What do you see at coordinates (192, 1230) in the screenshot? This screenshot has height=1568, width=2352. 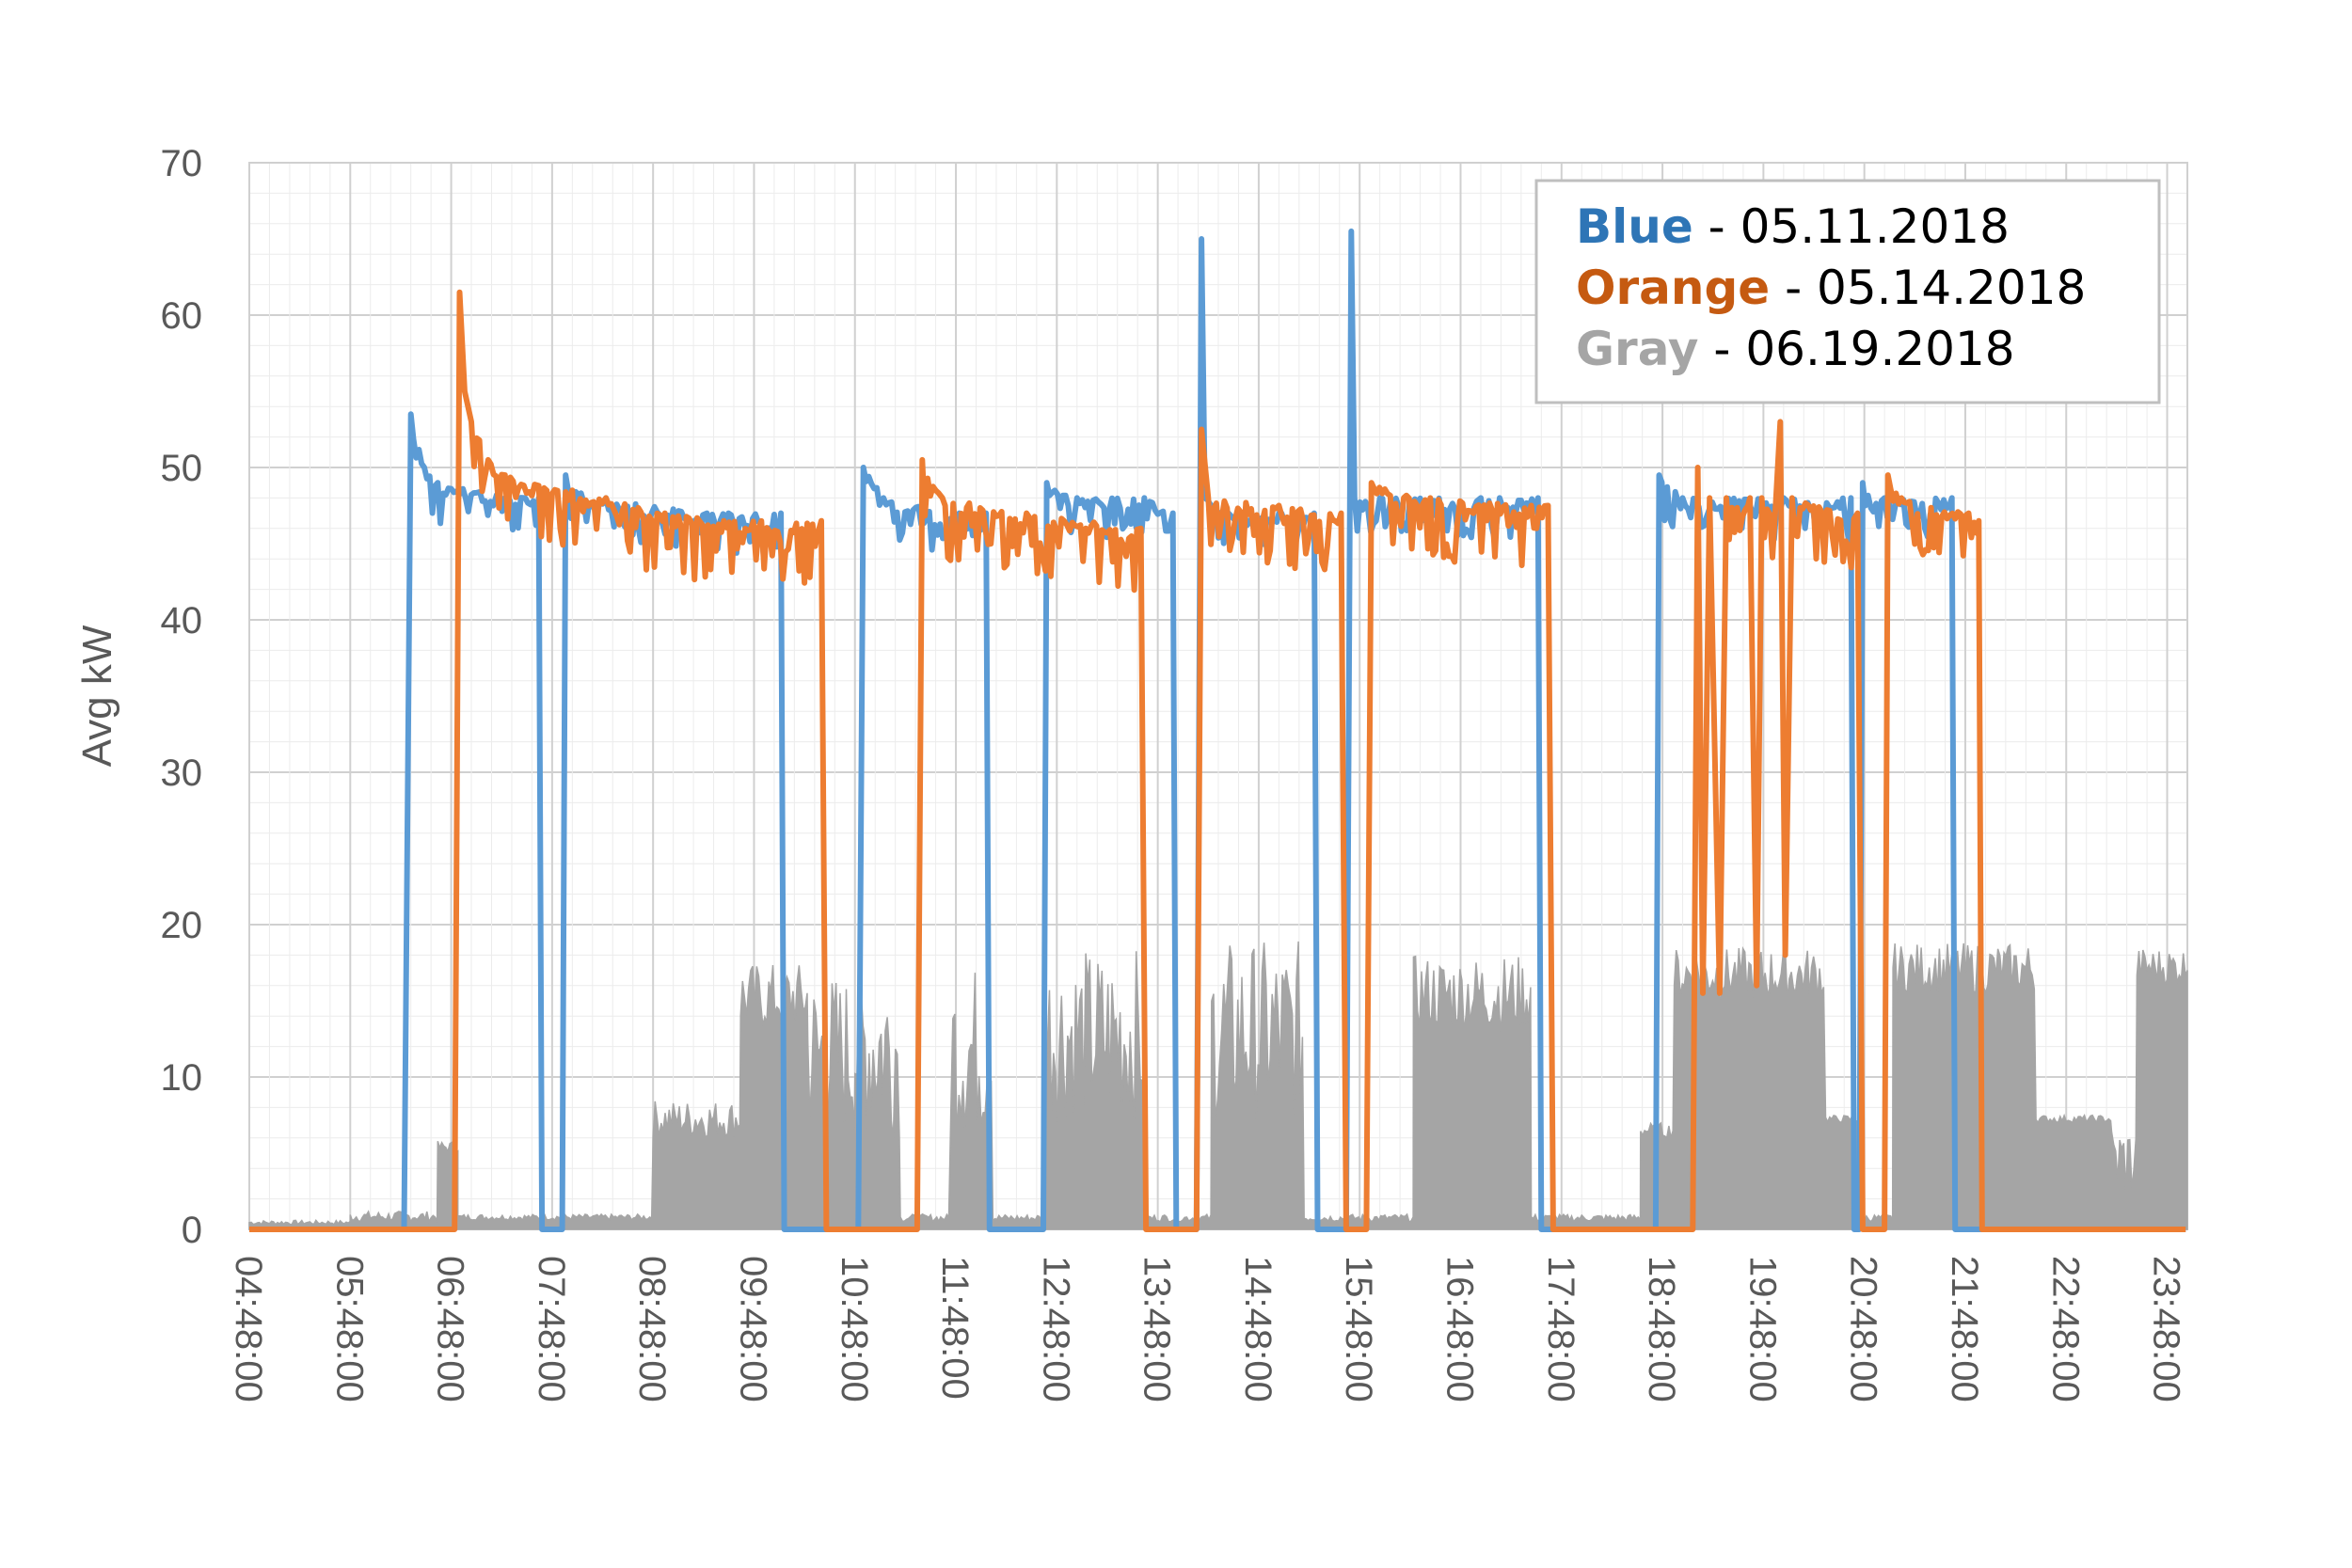 I see `y-tick-label: 0` at bounding box center [192, 1230].